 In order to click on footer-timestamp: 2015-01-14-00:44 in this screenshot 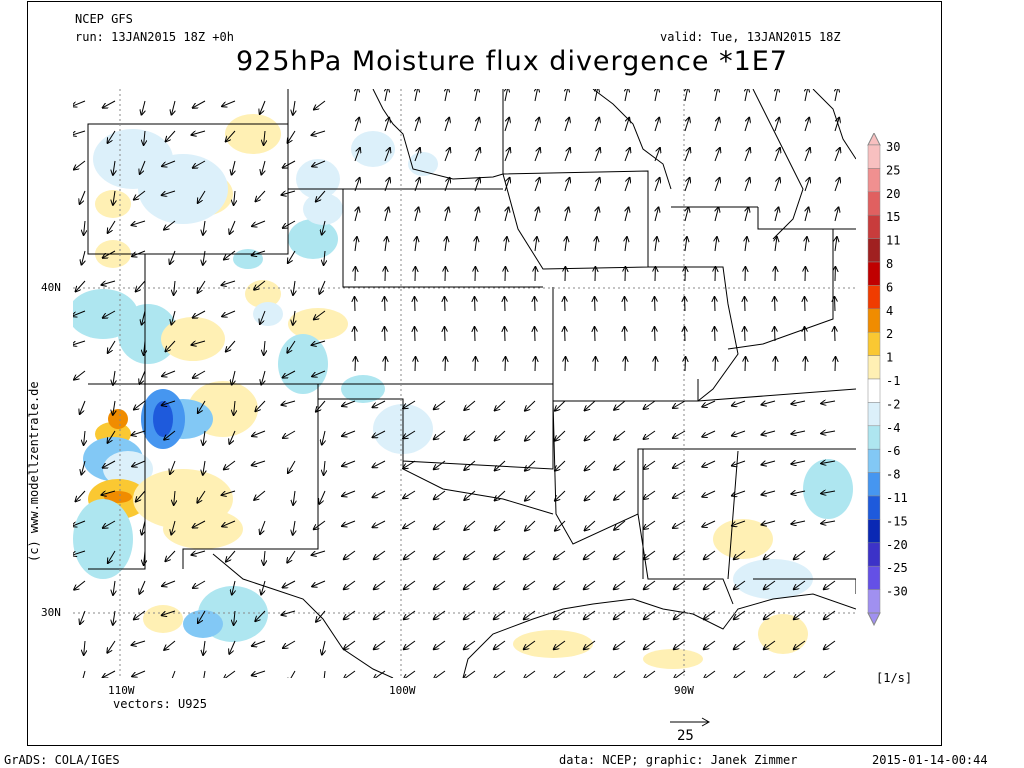, I will do `click(930, 760)`.